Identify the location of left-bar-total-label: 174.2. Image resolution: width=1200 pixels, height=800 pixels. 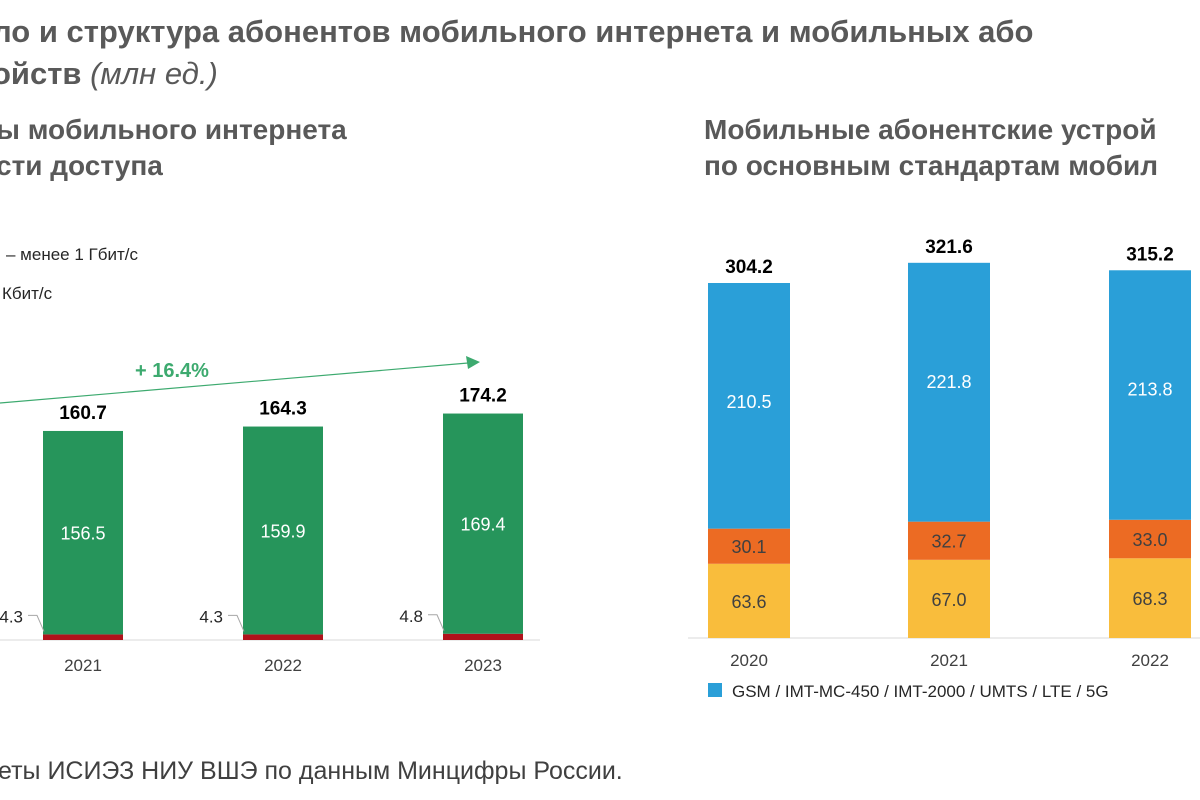
(483, 396).